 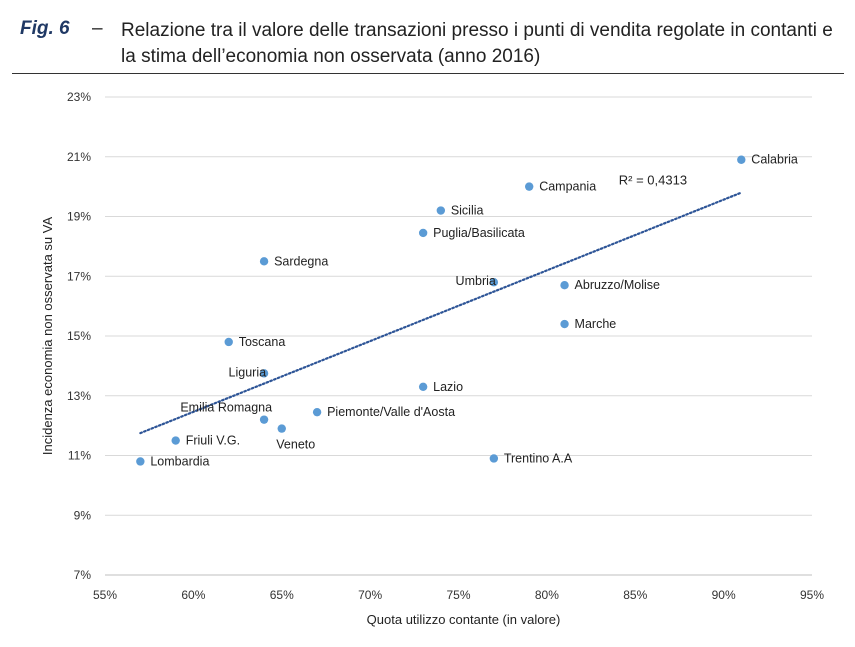 I want to click on point-label: Sardegna, so click(x=301, y=261).